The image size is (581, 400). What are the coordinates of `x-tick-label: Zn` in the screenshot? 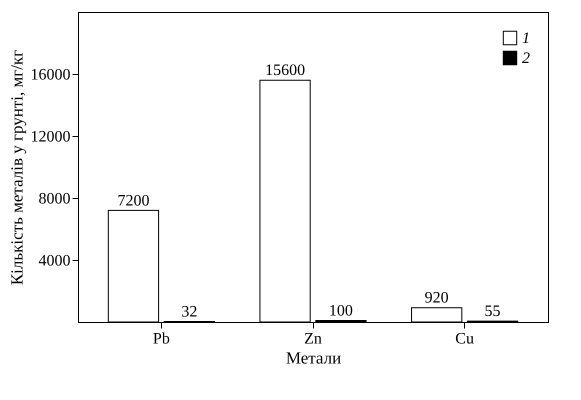 It's located at (313, 339).